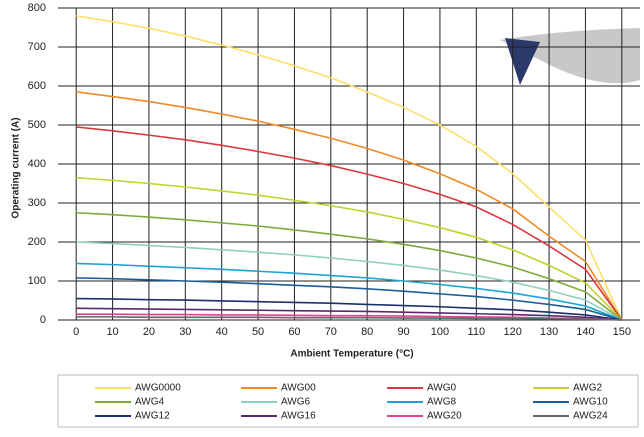 The image size is (644, 437). Describe the element at coordinates (513, 332) in the screenshot. I see `x-tick-label: 120` at that location.